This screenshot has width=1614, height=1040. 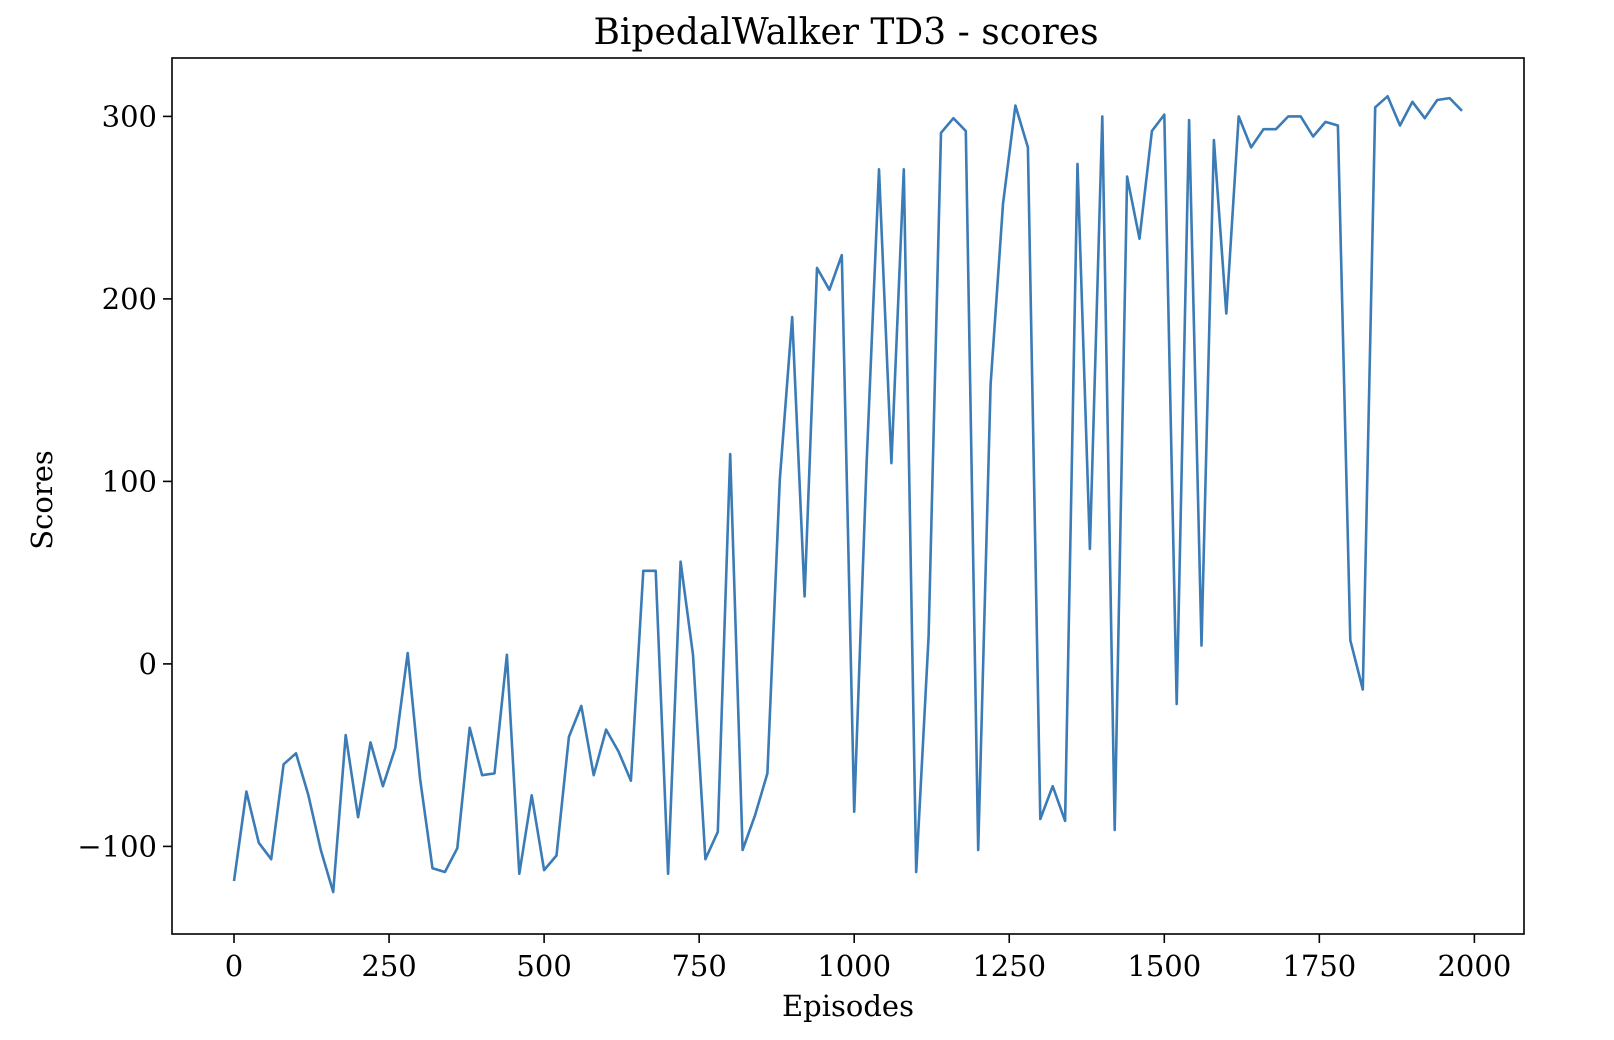 I want to click on x-tick-label: 1000, so click(x=854, y=966).